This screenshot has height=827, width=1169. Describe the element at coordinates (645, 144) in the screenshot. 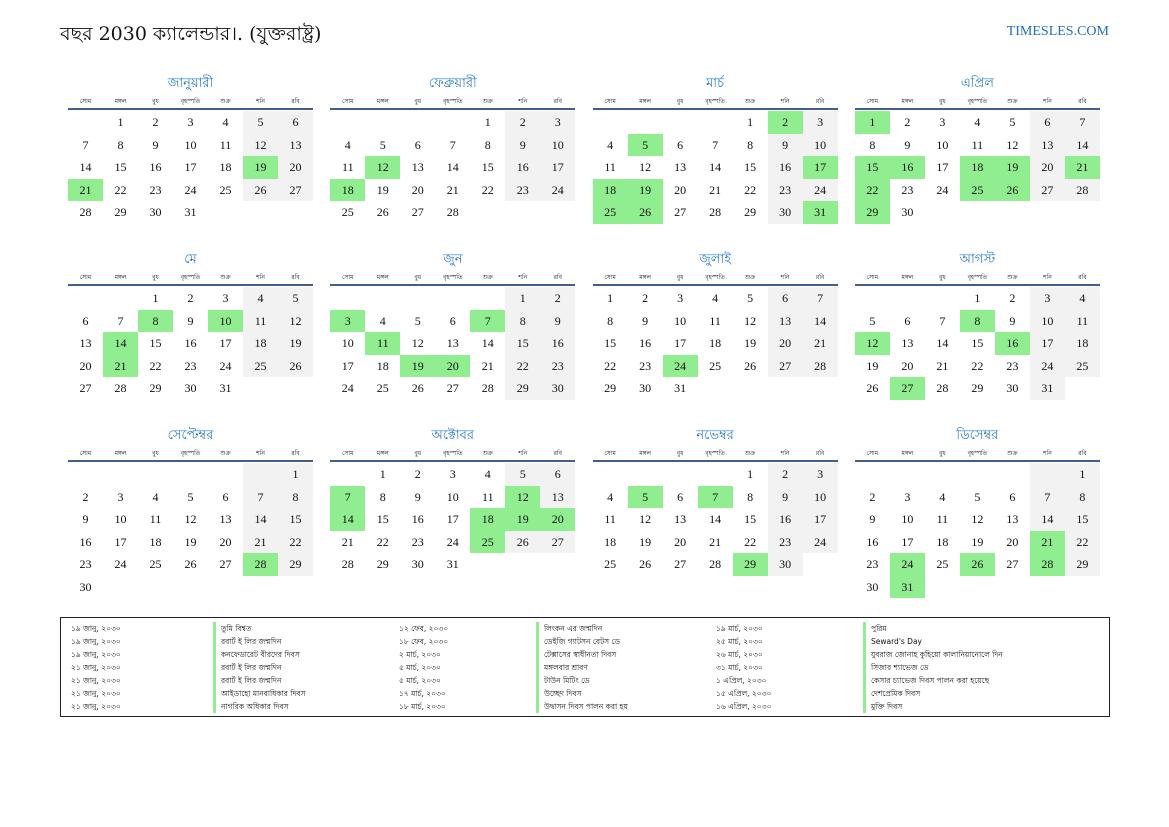

I see `holiday-day: 5` at that location.